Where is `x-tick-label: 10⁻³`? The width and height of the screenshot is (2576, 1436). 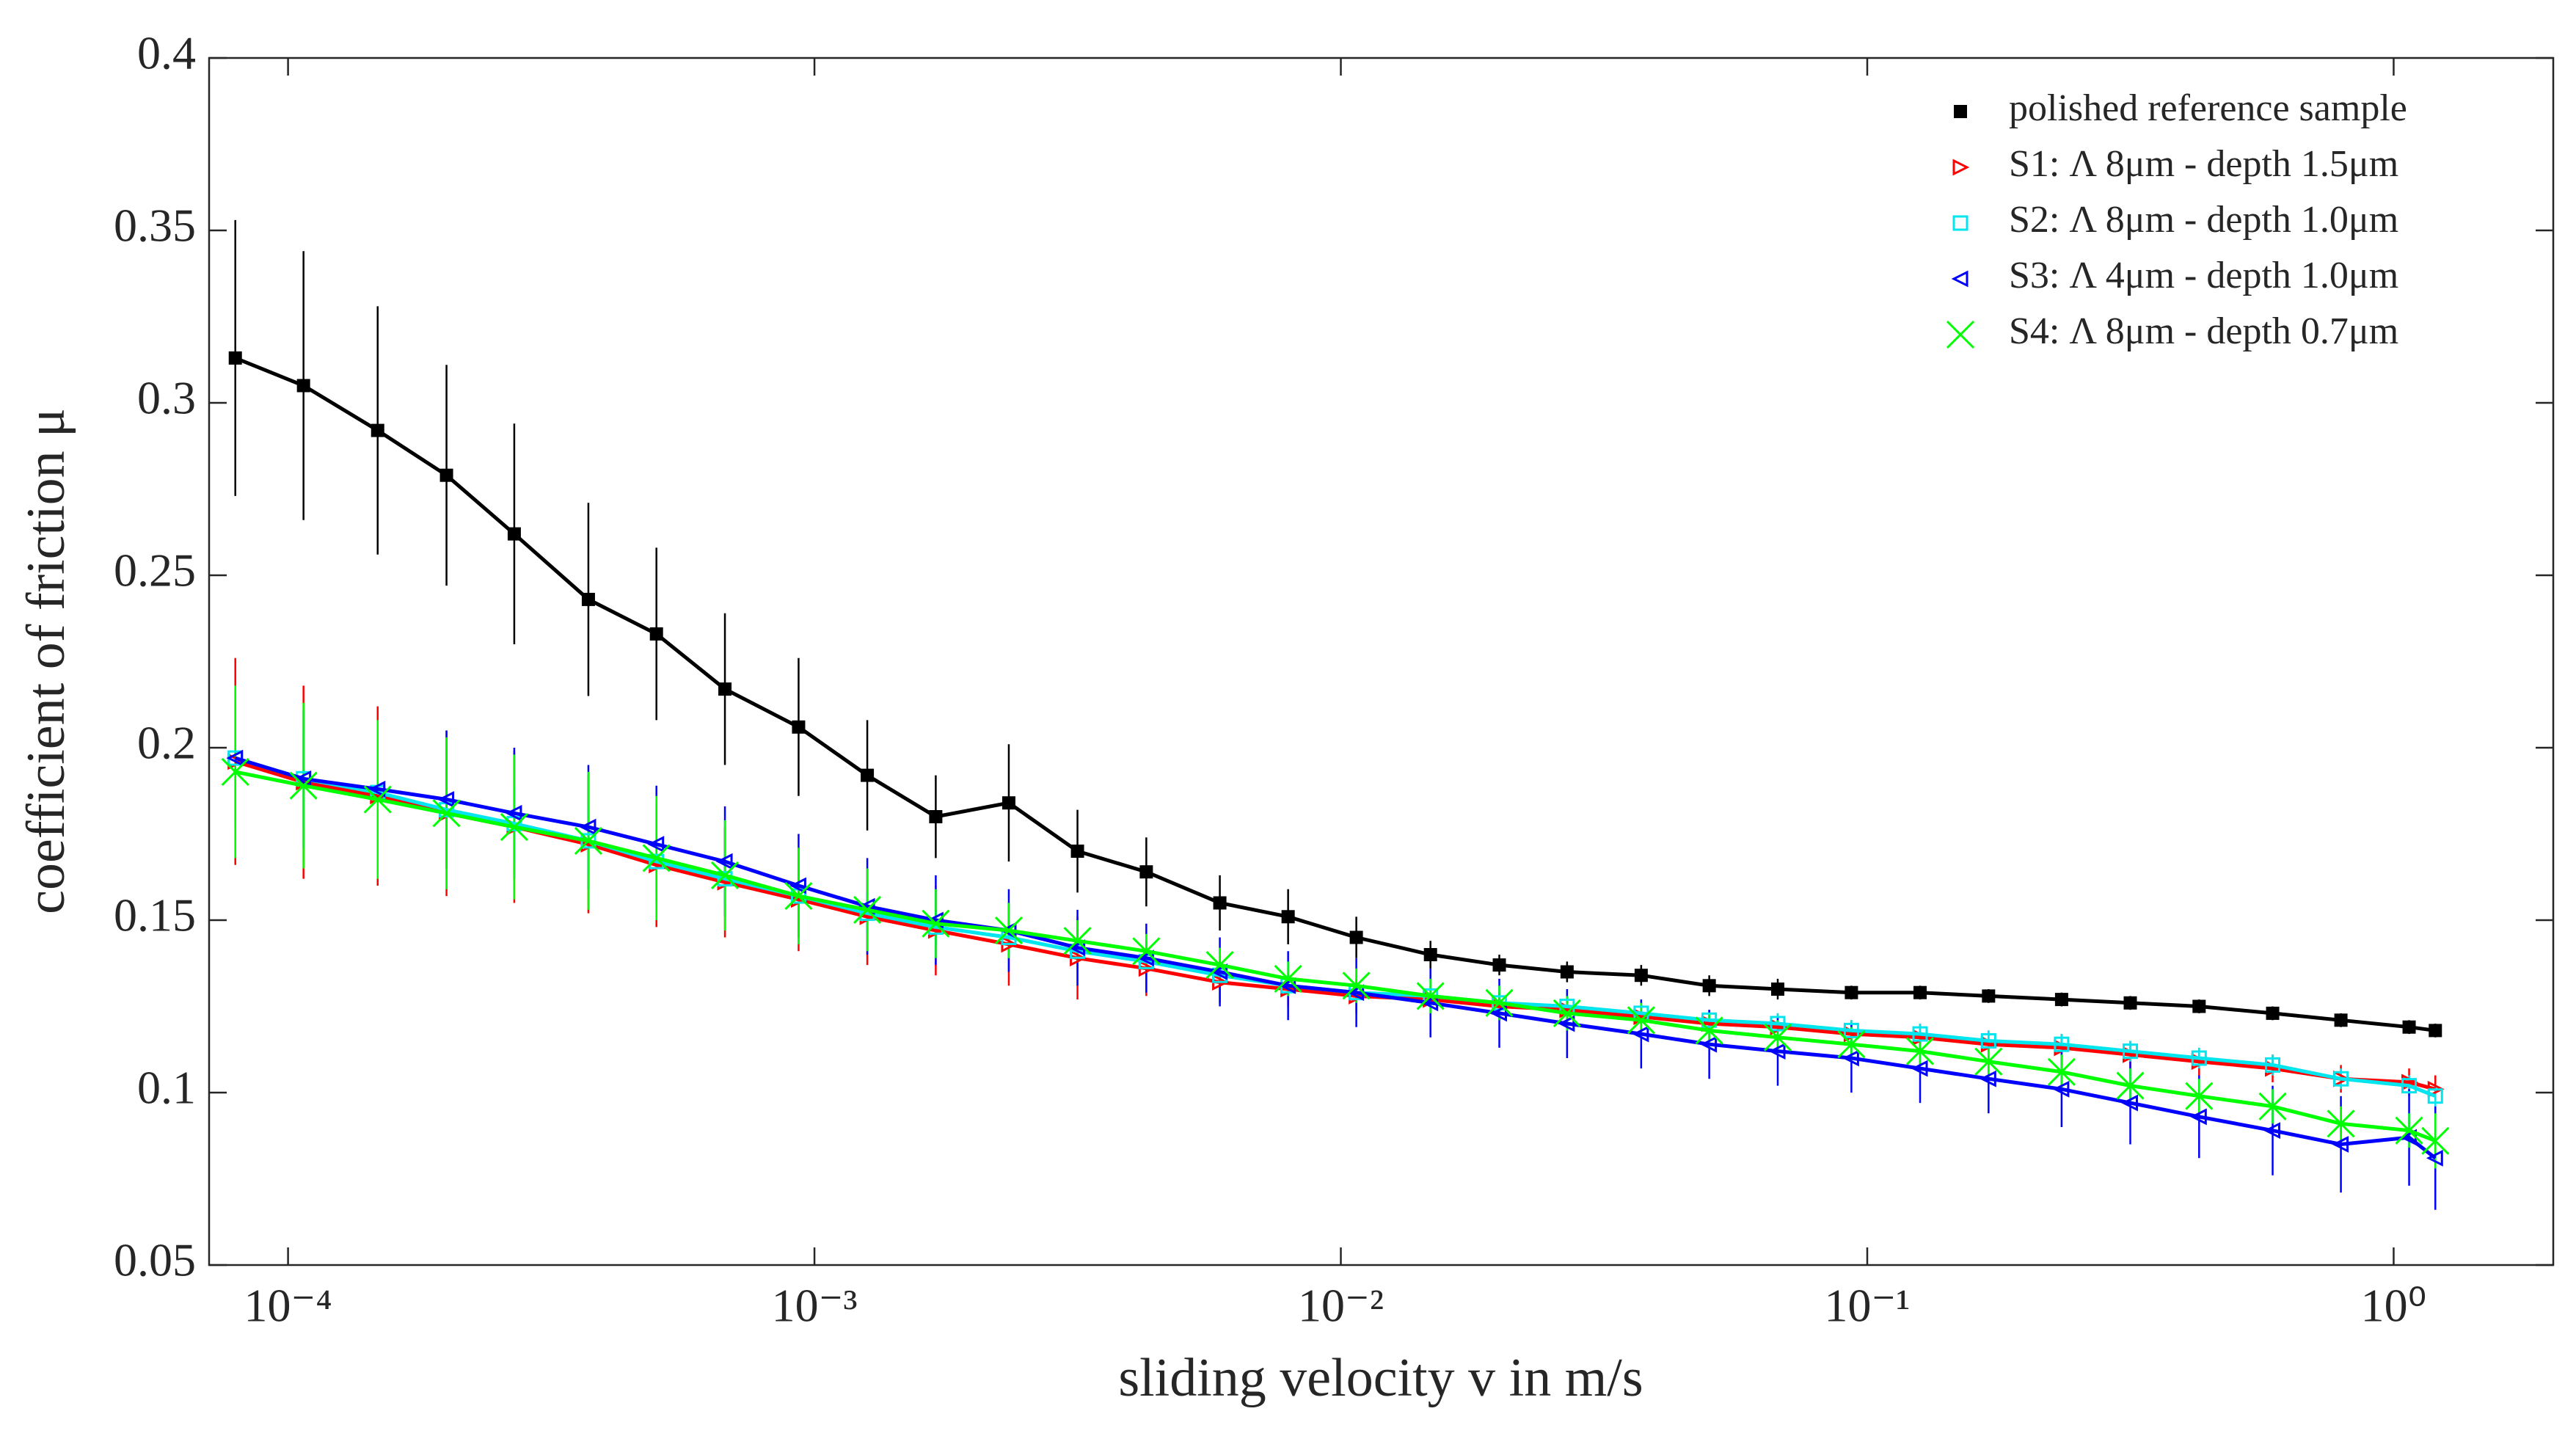
x-tick-label: 10⁻³ is located at coordinates (815, 1306).